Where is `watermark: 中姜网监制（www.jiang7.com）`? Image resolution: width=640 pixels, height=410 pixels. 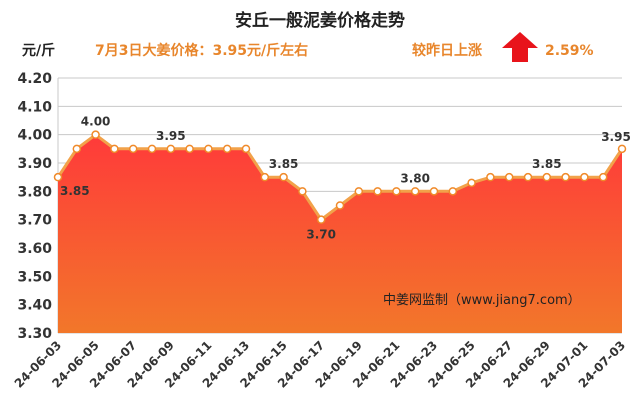 watermark: 中姜网监制（www.jiang7.com） is located at coordinates (482, 300).